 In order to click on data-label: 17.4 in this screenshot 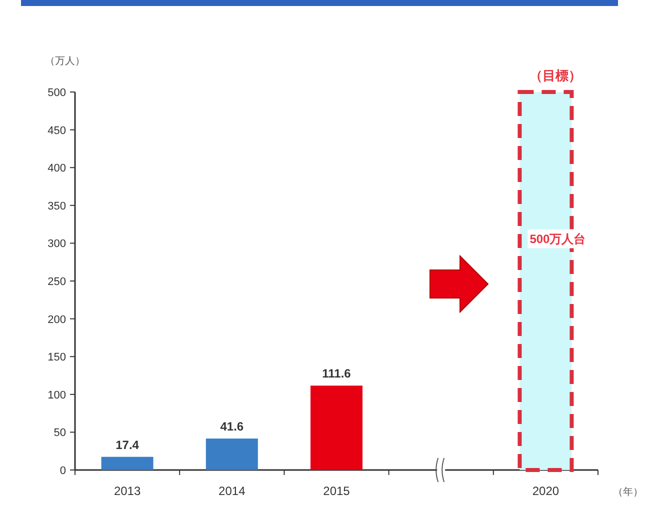, I will do `click(128, 445)`.